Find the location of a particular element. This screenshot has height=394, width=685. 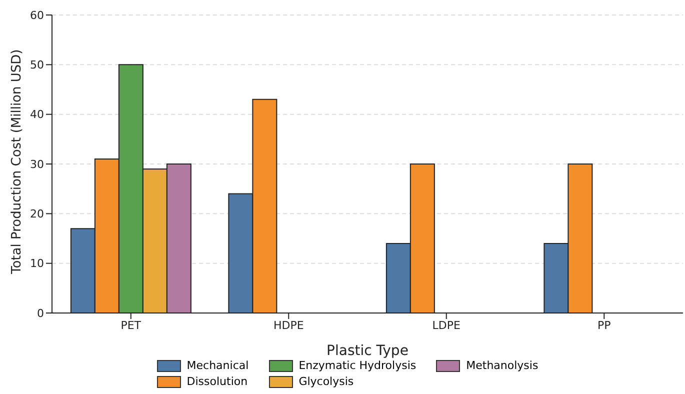

legend-label: Glycolysis is located at coordinates (326, 381).